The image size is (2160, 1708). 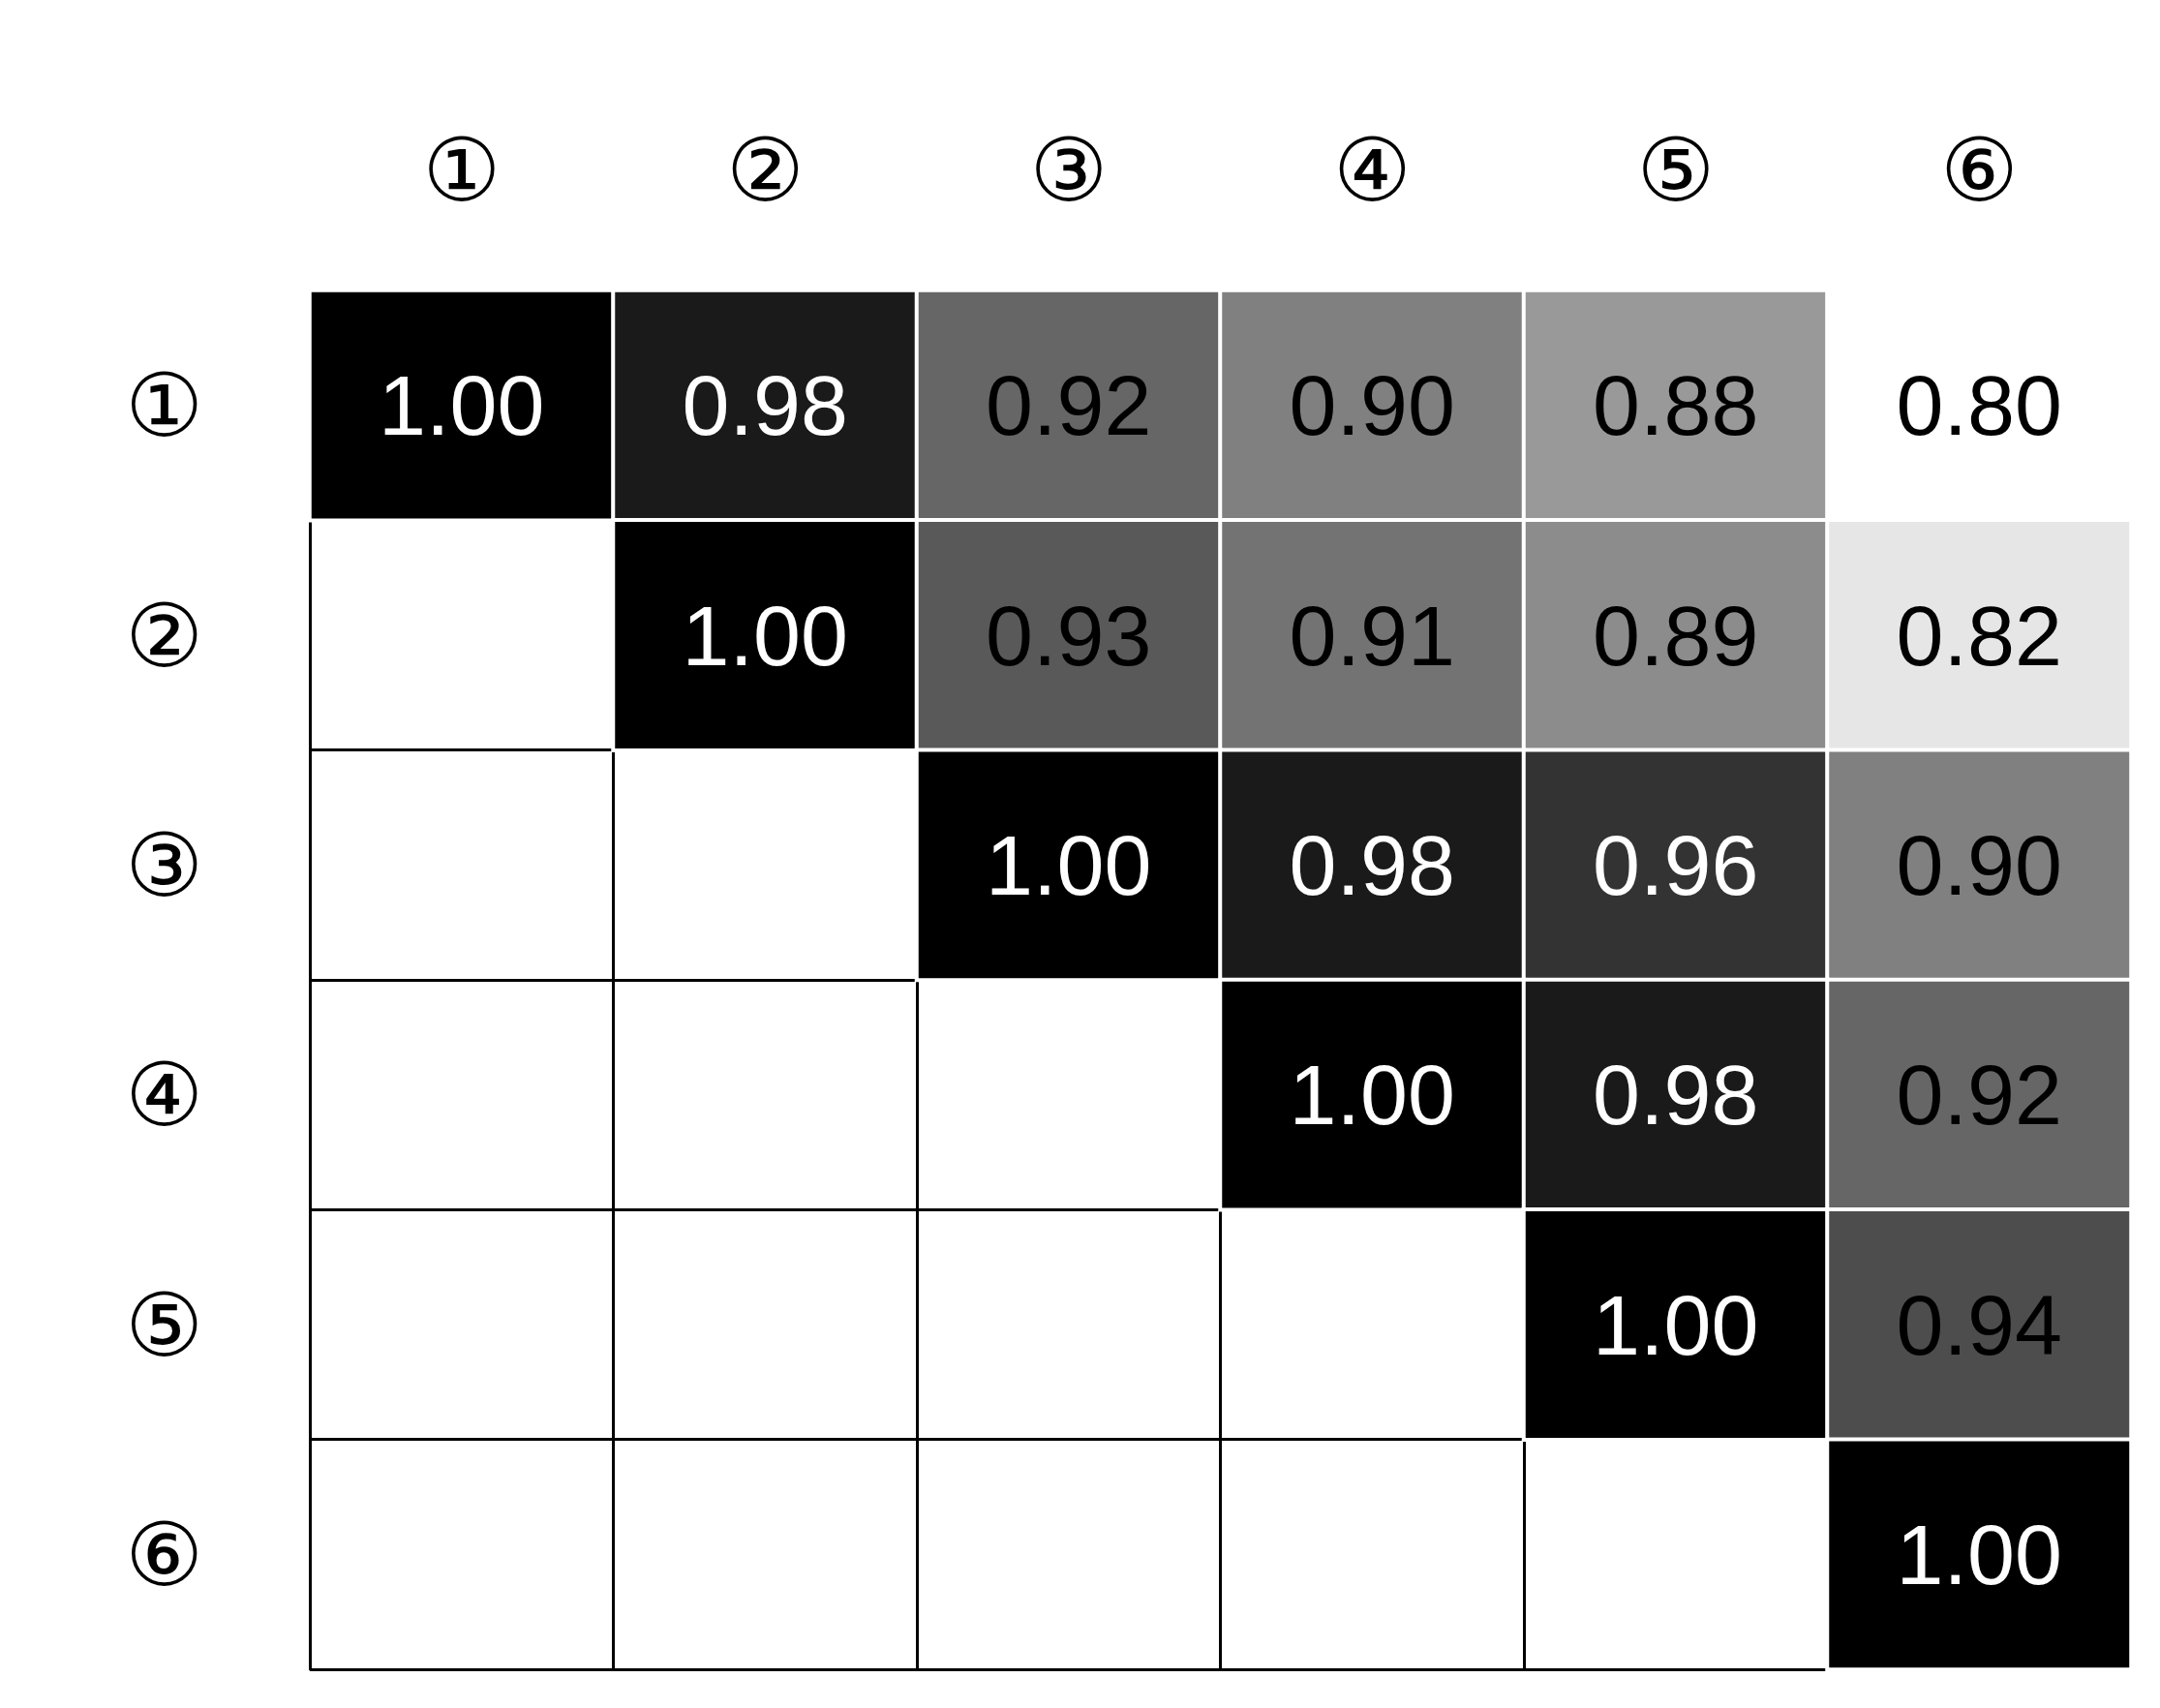 I want to click on x-tick-label: ②, so click(x=765, y=169).